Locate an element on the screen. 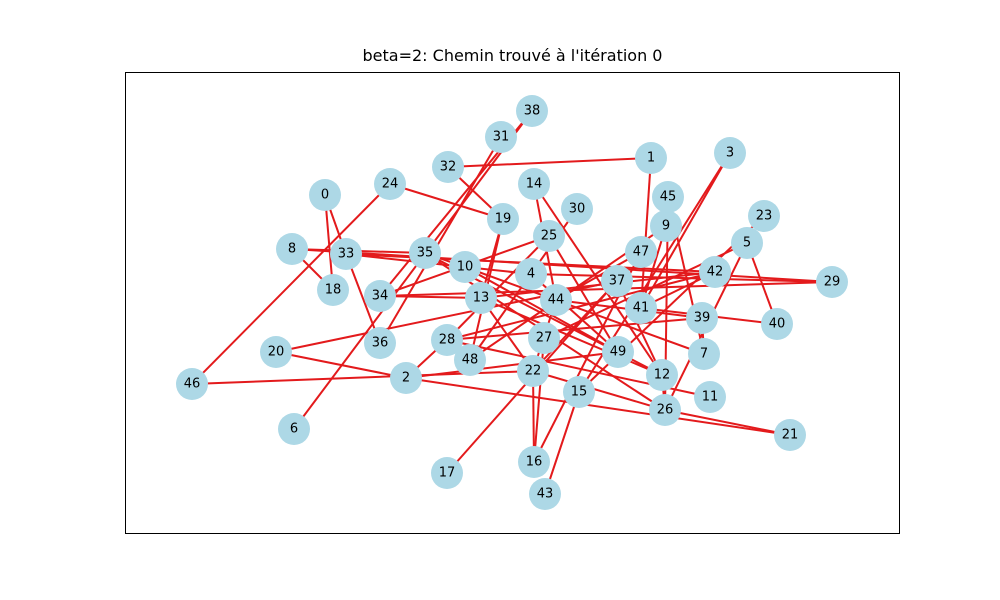 This screenshot has height=600, width=1000. node-label-10: 10 is located at coordinates (465, 267).